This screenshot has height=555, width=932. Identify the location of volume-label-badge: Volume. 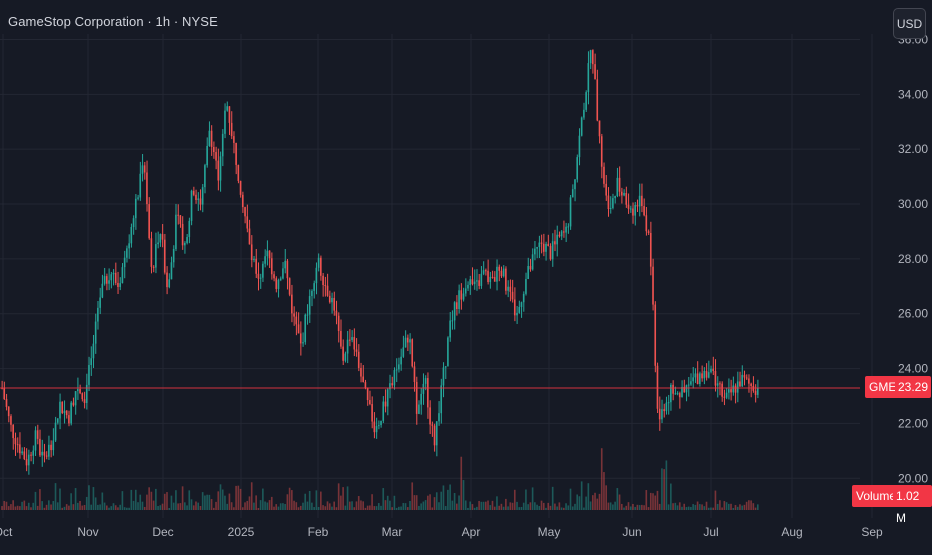
(876, 496).